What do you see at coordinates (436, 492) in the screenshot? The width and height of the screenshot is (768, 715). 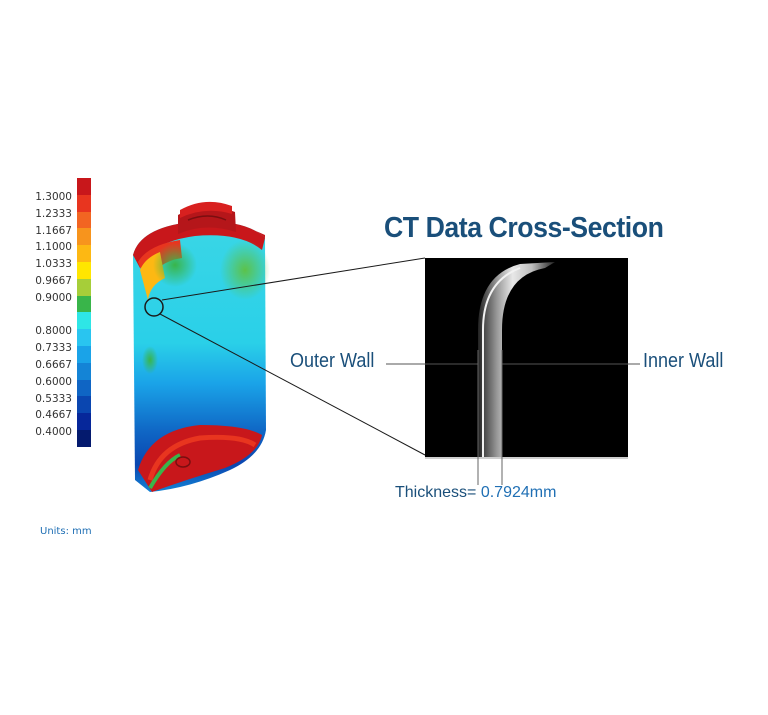 I see `thickness-prefix: Thickness=` at bounding box center [436, 492].